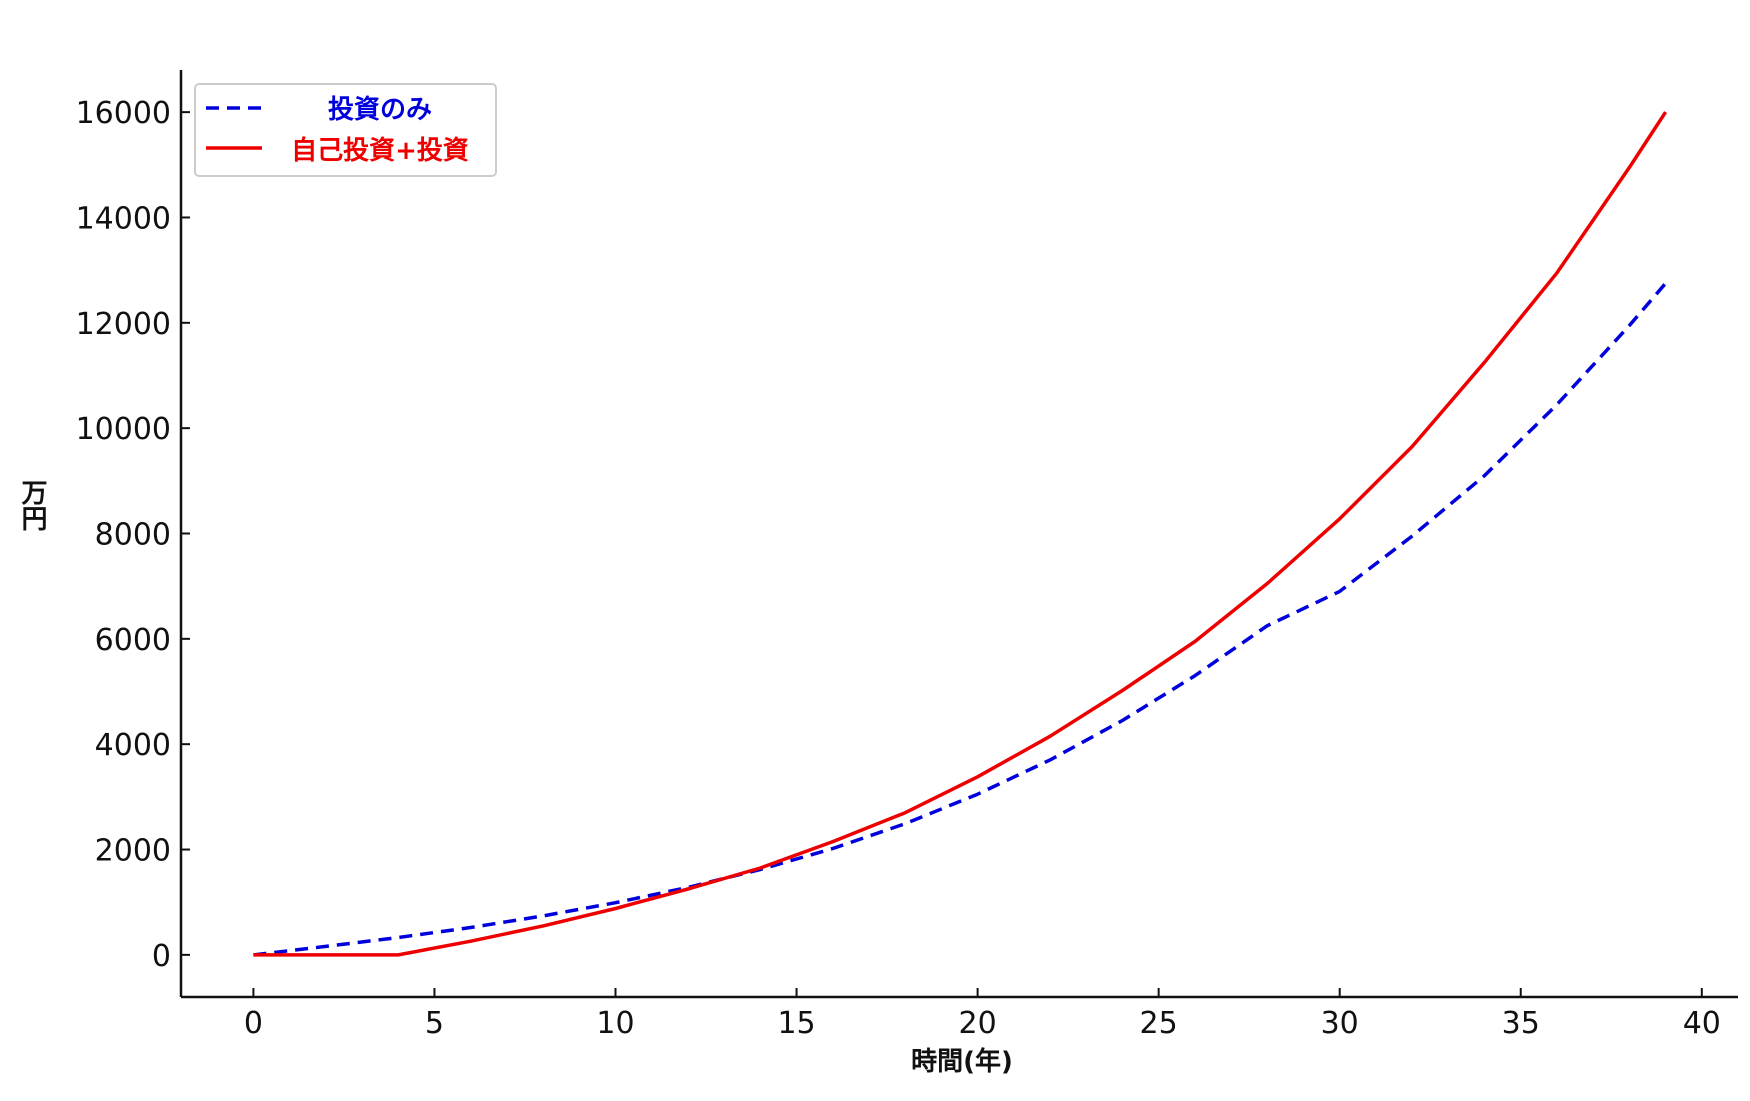 The image size is (1750, 1101). What do you see at coordinates (1521, 1023) in the screenshot?
I see `x-tick-label: 35` at bounding box center [1521, 1023].